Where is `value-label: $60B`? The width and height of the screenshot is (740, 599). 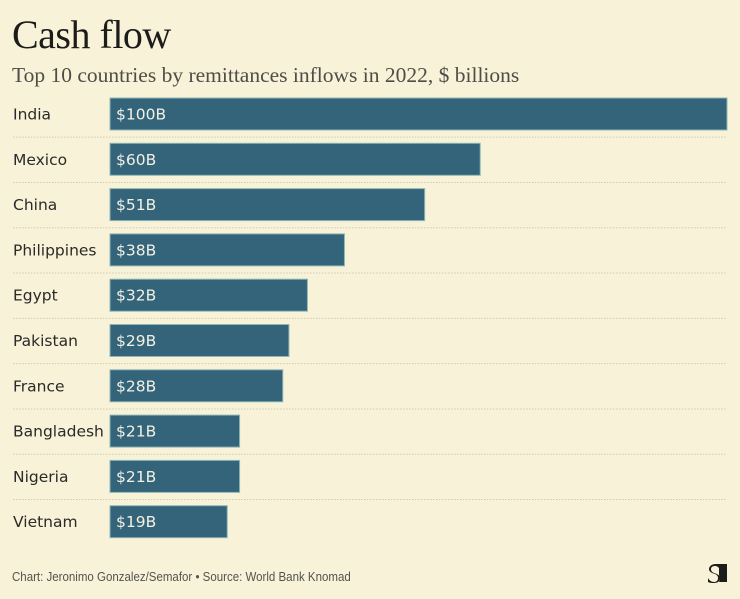 value-label: $60B is located at coordinates (136, 160).